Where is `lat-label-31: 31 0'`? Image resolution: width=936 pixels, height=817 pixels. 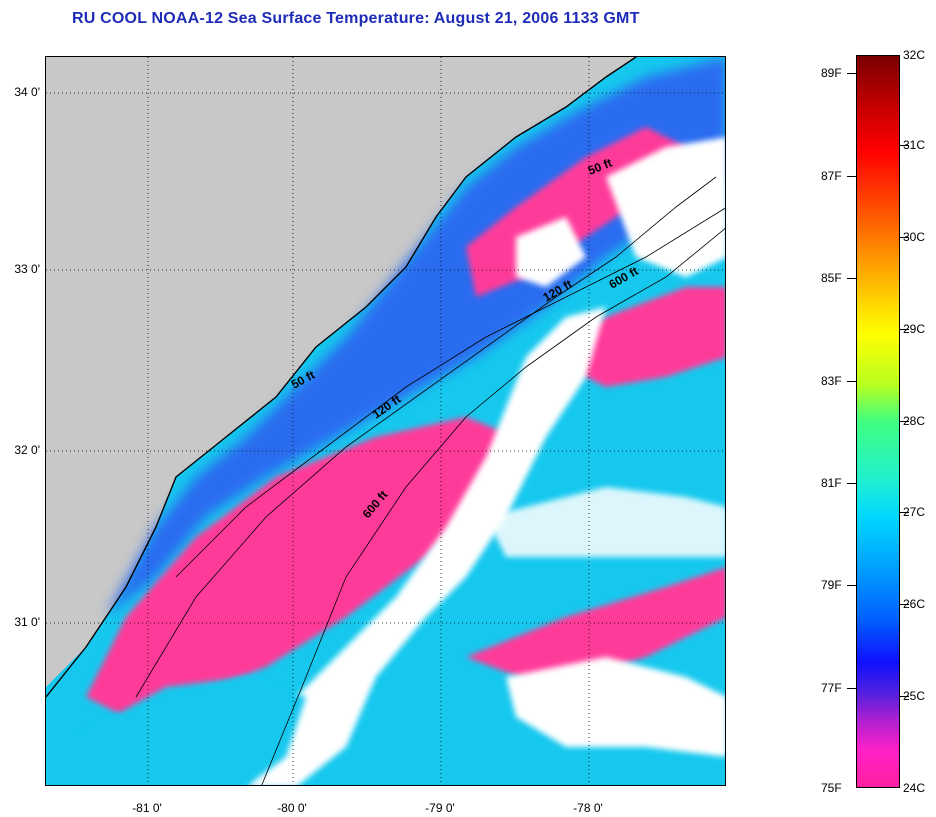 lat-label-31: 31 0' is located at coordinates (27, 622).